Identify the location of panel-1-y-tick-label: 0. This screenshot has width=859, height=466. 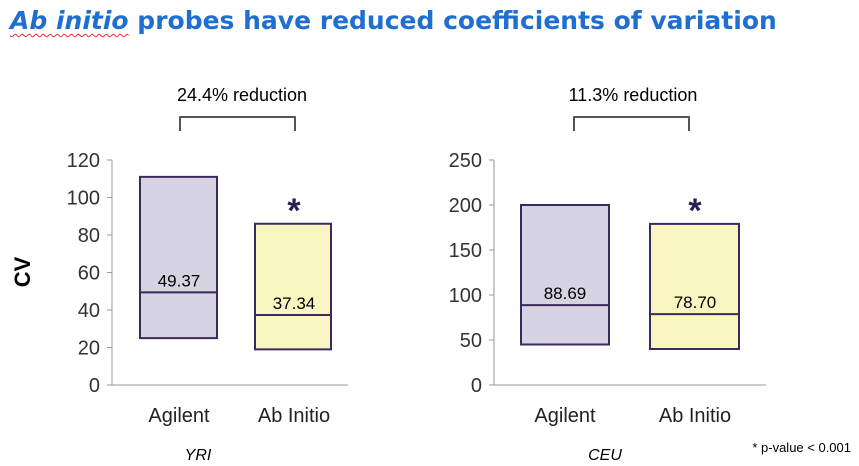
(94, 386).